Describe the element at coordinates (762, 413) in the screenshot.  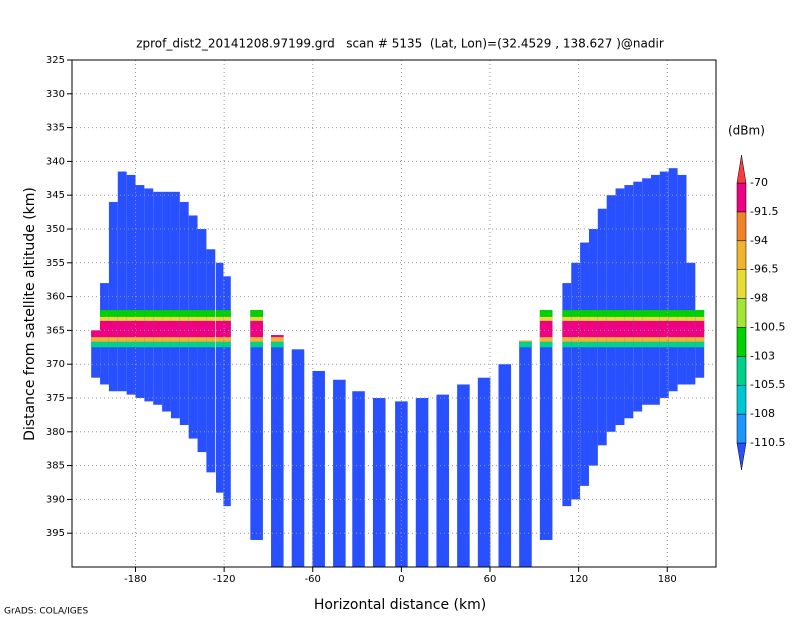
I see `colorbar-label: -108` at that location.